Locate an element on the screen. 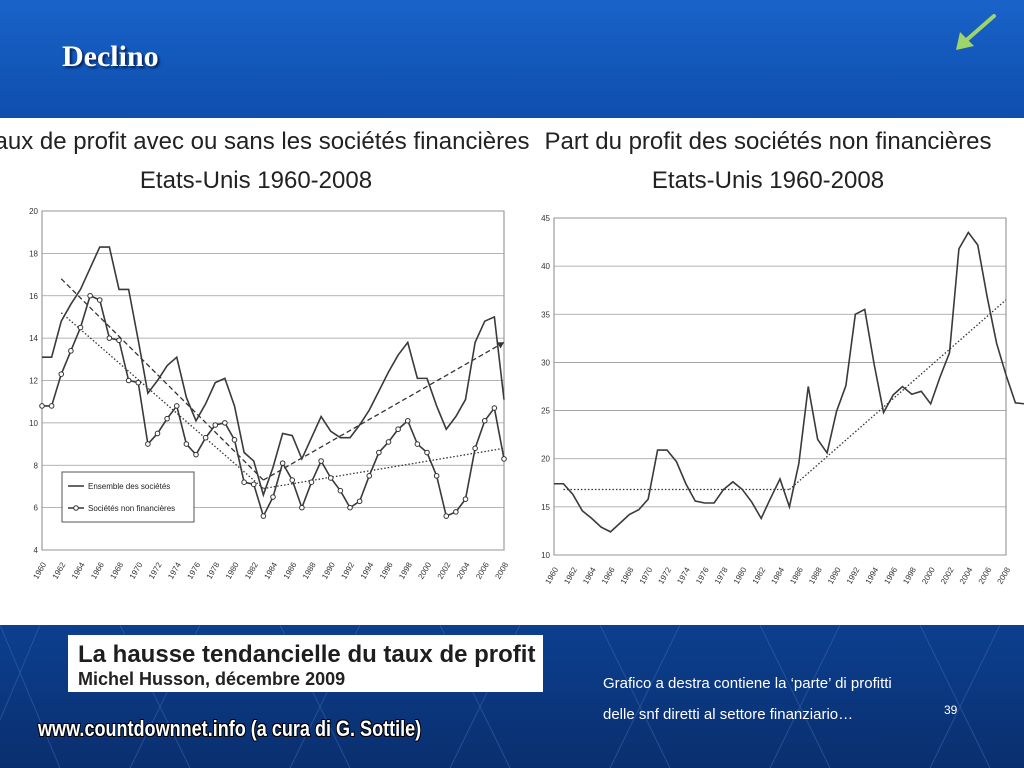 The width and height of the screenshot is (1024, 768). chart0-legend-label: Ensemble des sociétés is located at coordinates (129, 486).